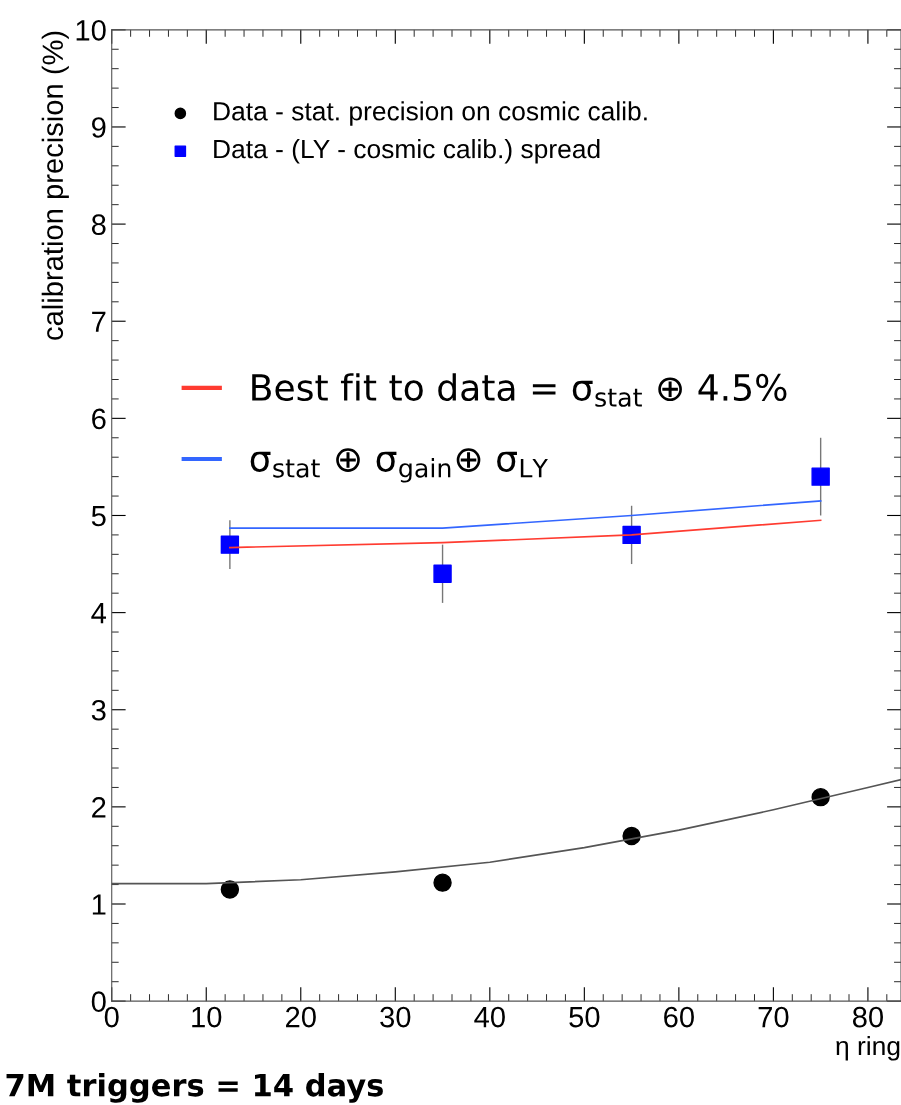 The height and width of the screenshot is (1105, 901). Describe the element at coordinates (99, 321) in the screenshot. I see `y-tick-label: 7` at that location.